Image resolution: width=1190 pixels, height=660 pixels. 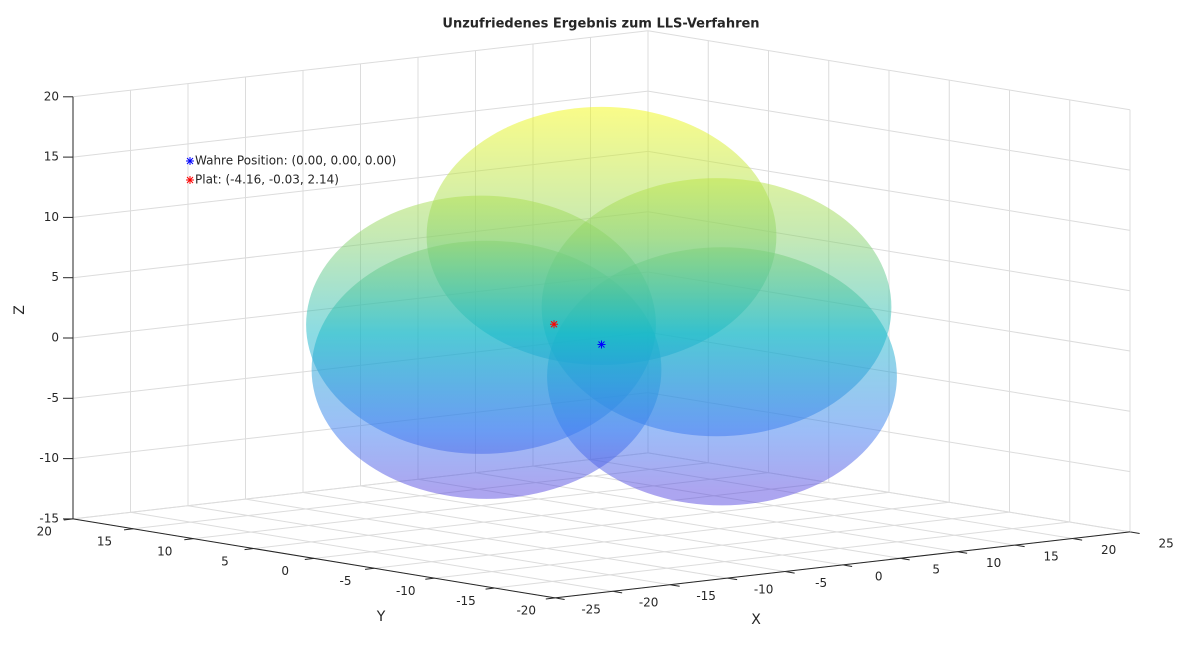 I want to click on sphere, so click(x=722, y=376).